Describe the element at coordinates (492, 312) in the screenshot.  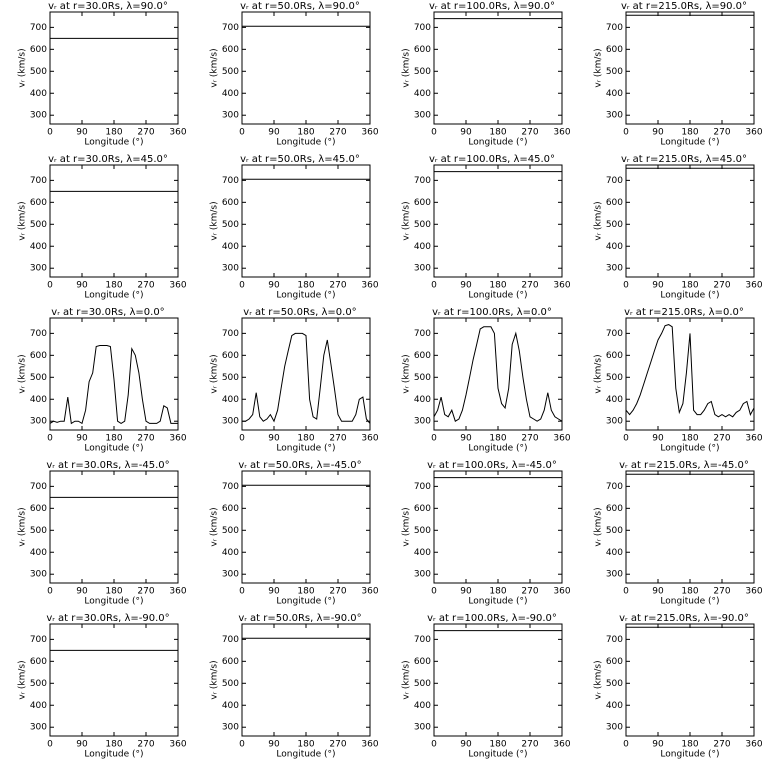
I see `chart-title: vᵣ at r=100.0Rs, λ=0.0°` at that location.